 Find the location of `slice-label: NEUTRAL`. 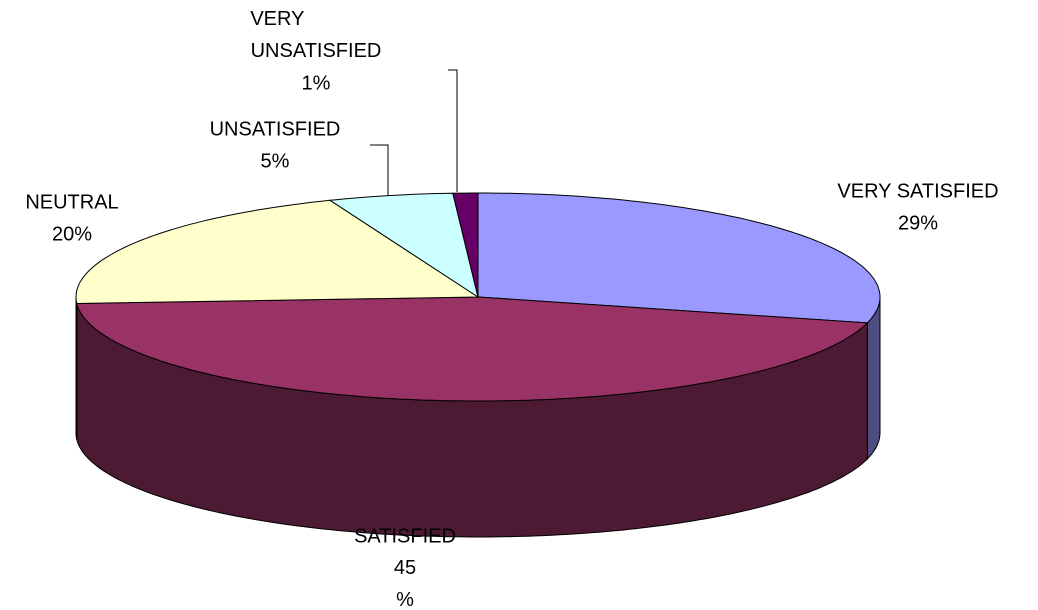

slice-label: NEUTRAL is located at coordinates (71, 202).